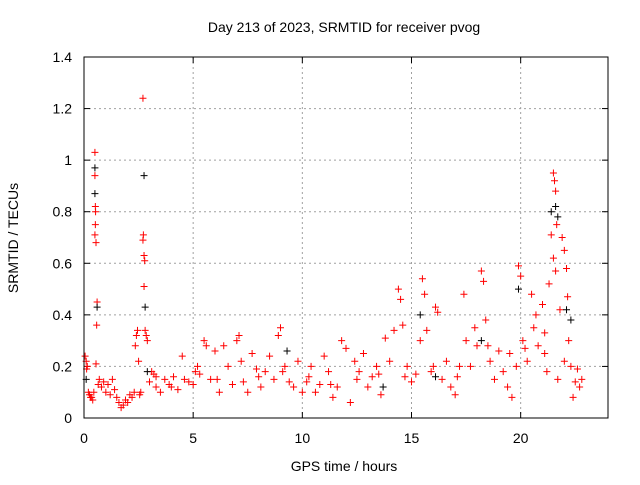 The height and width of the screenshot is (485, 640). I want to click on x-axis-label: GPS time / hours, so click(344, 466).